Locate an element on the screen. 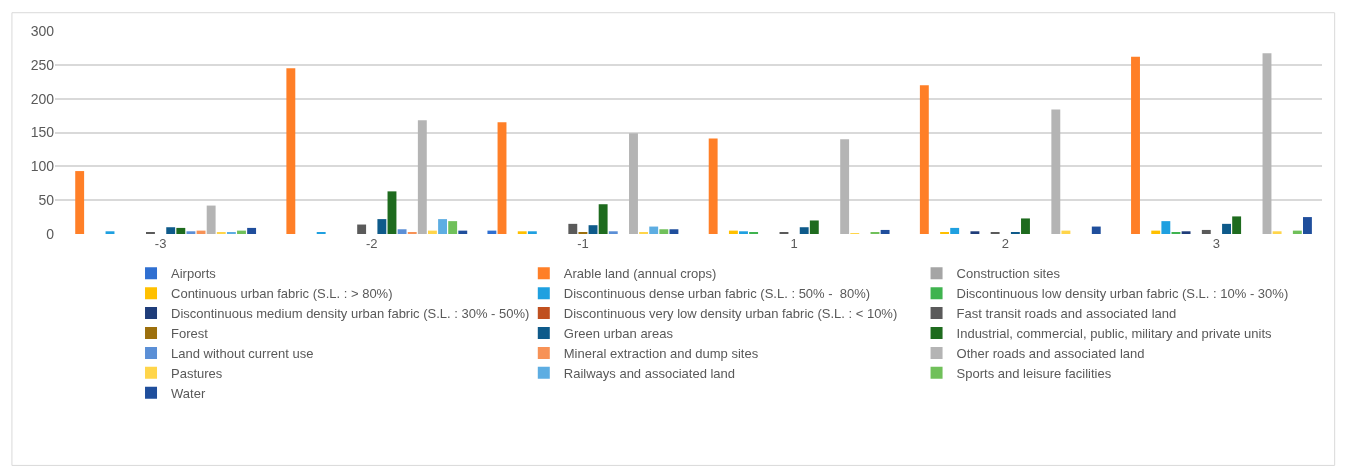 The width and height of the screenshot is (1347, 472). x-tick-label: -1 is located at coordinates (583, 243).